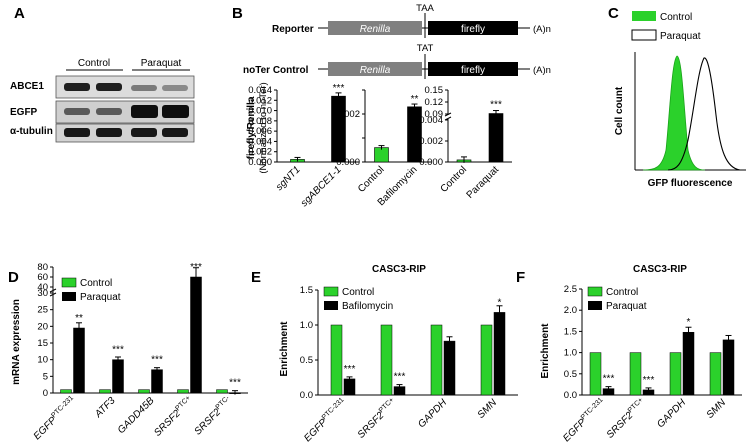 The height and width of the screenshot is (444, 750). What do you see at coordinates (42, 287) in the screenshot?
I see `d-ytick-label: 40` at bounding box center [42, 287].